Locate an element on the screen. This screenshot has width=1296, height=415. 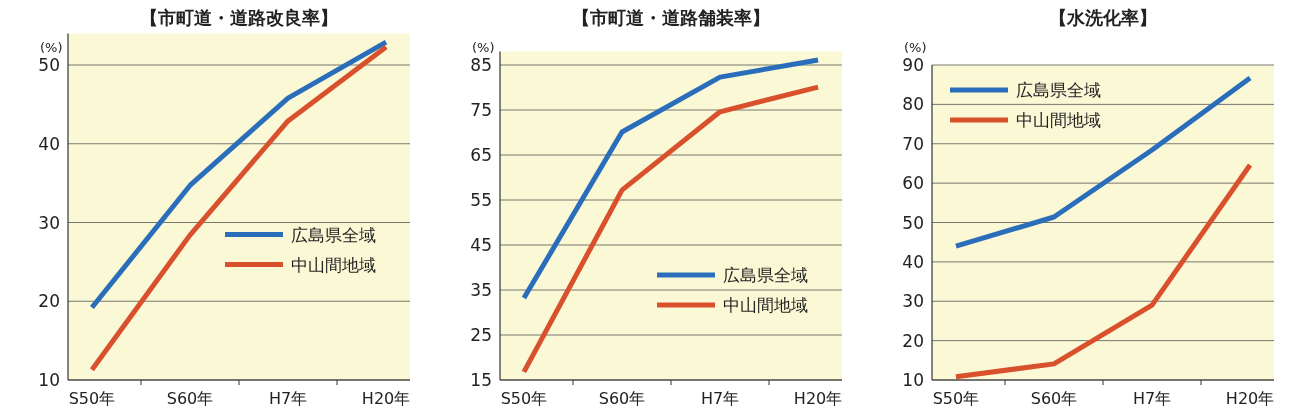
chart-title: 【市町道・道路改良率】 is located at coordinates (239, 17).